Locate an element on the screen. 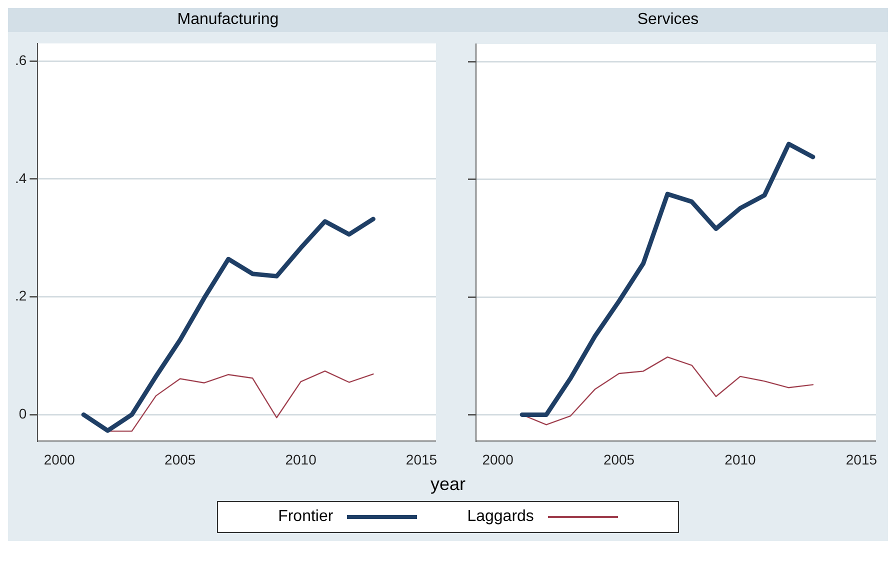 This screenshot has height=580, width=896. x-axis-title: year is located at coordinates (447, 484).